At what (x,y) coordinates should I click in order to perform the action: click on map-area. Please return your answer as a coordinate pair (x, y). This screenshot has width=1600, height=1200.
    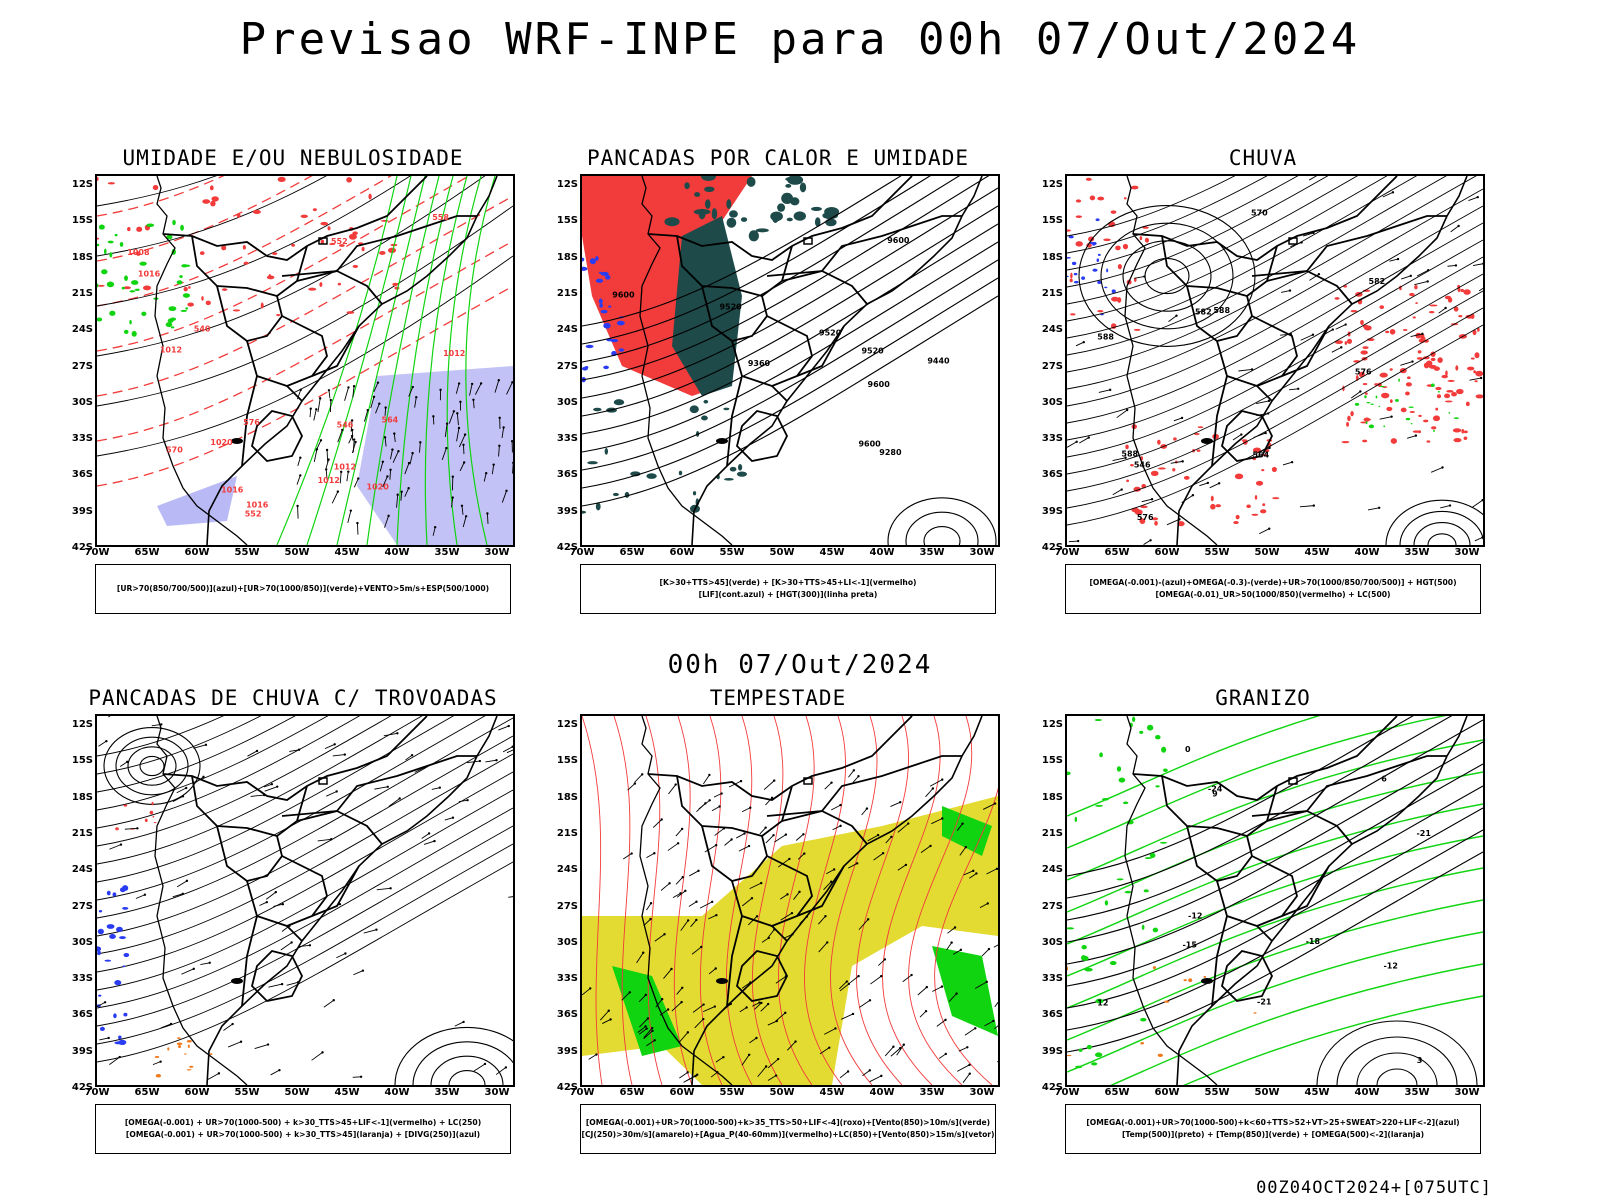
    Looking at the image, I should click on (790, 900).